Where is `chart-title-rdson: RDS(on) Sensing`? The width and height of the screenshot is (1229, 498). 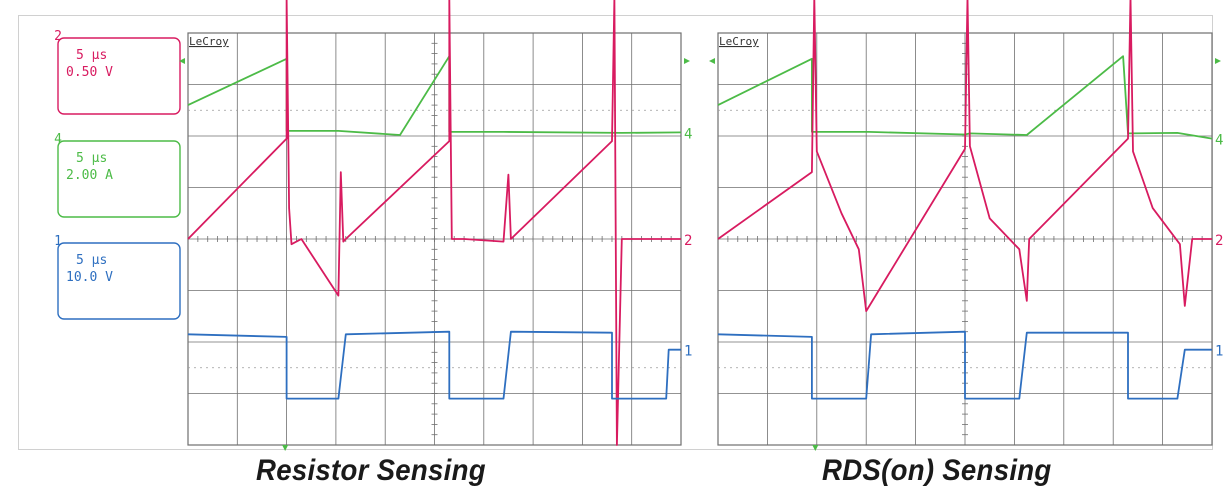
chart-title-rdson: RDS(on) Sensing is located at coordinates (937, 470).